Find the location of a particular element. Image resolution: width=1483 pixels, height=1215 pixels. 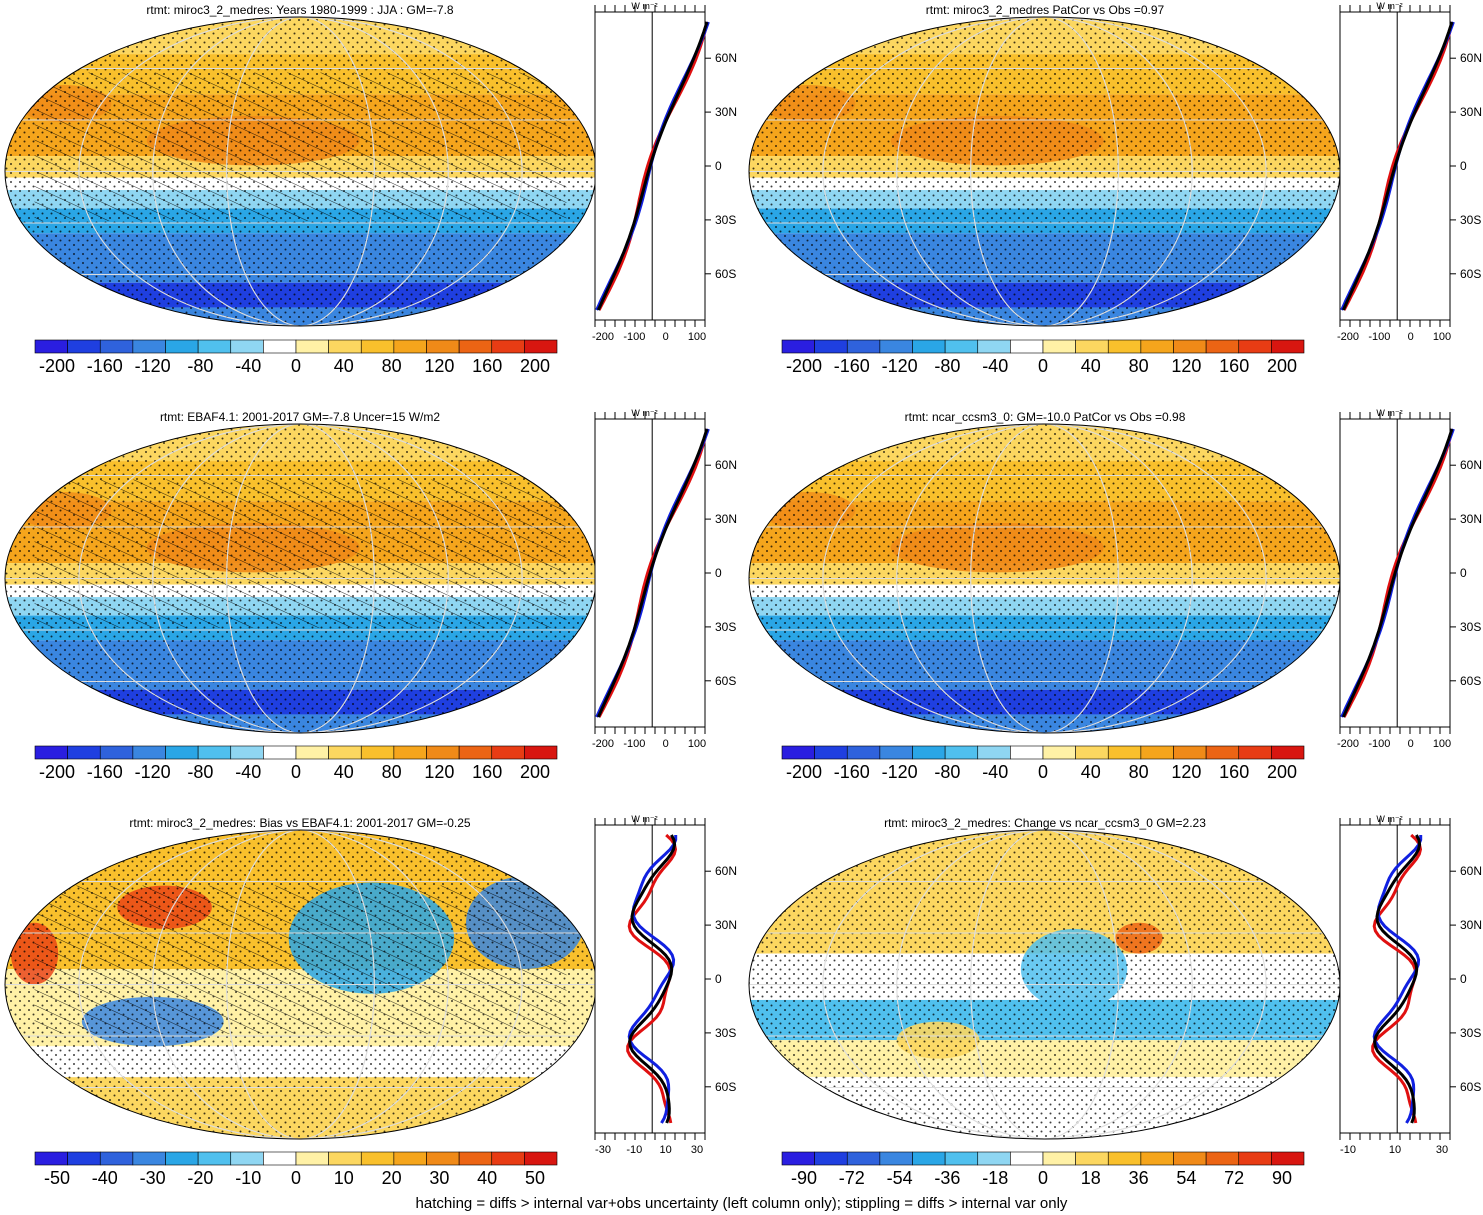

profile-xtick: 10 is located at coordinates (666, 1150).